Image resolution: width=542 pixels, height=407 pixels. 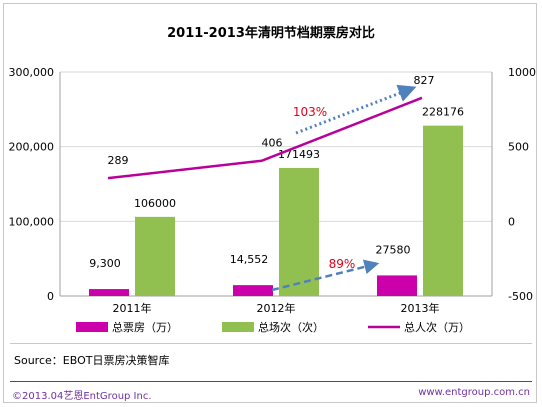 What do you see at coordinates (511, 221) in the screenshot?
I see `y-right-tick-label: 0` at bounding box center [511, 221].